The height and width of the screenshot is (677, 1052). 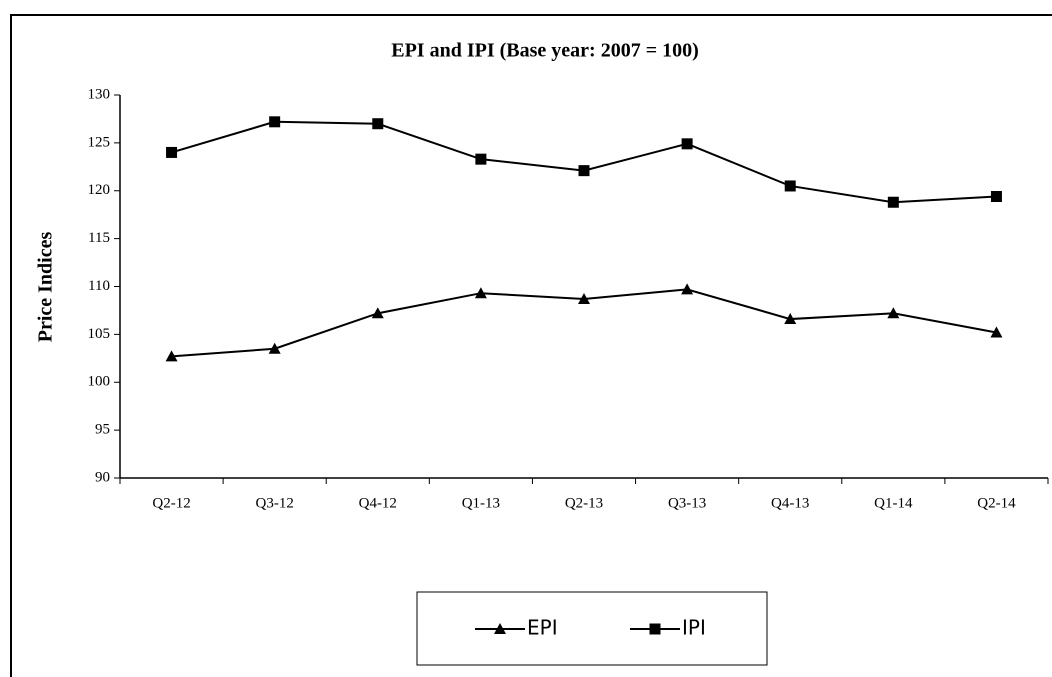 What do you see at coordinates (99, 334) in the screenshot?
I see `y-tick-label: 105` at bounding box center [99, 334].